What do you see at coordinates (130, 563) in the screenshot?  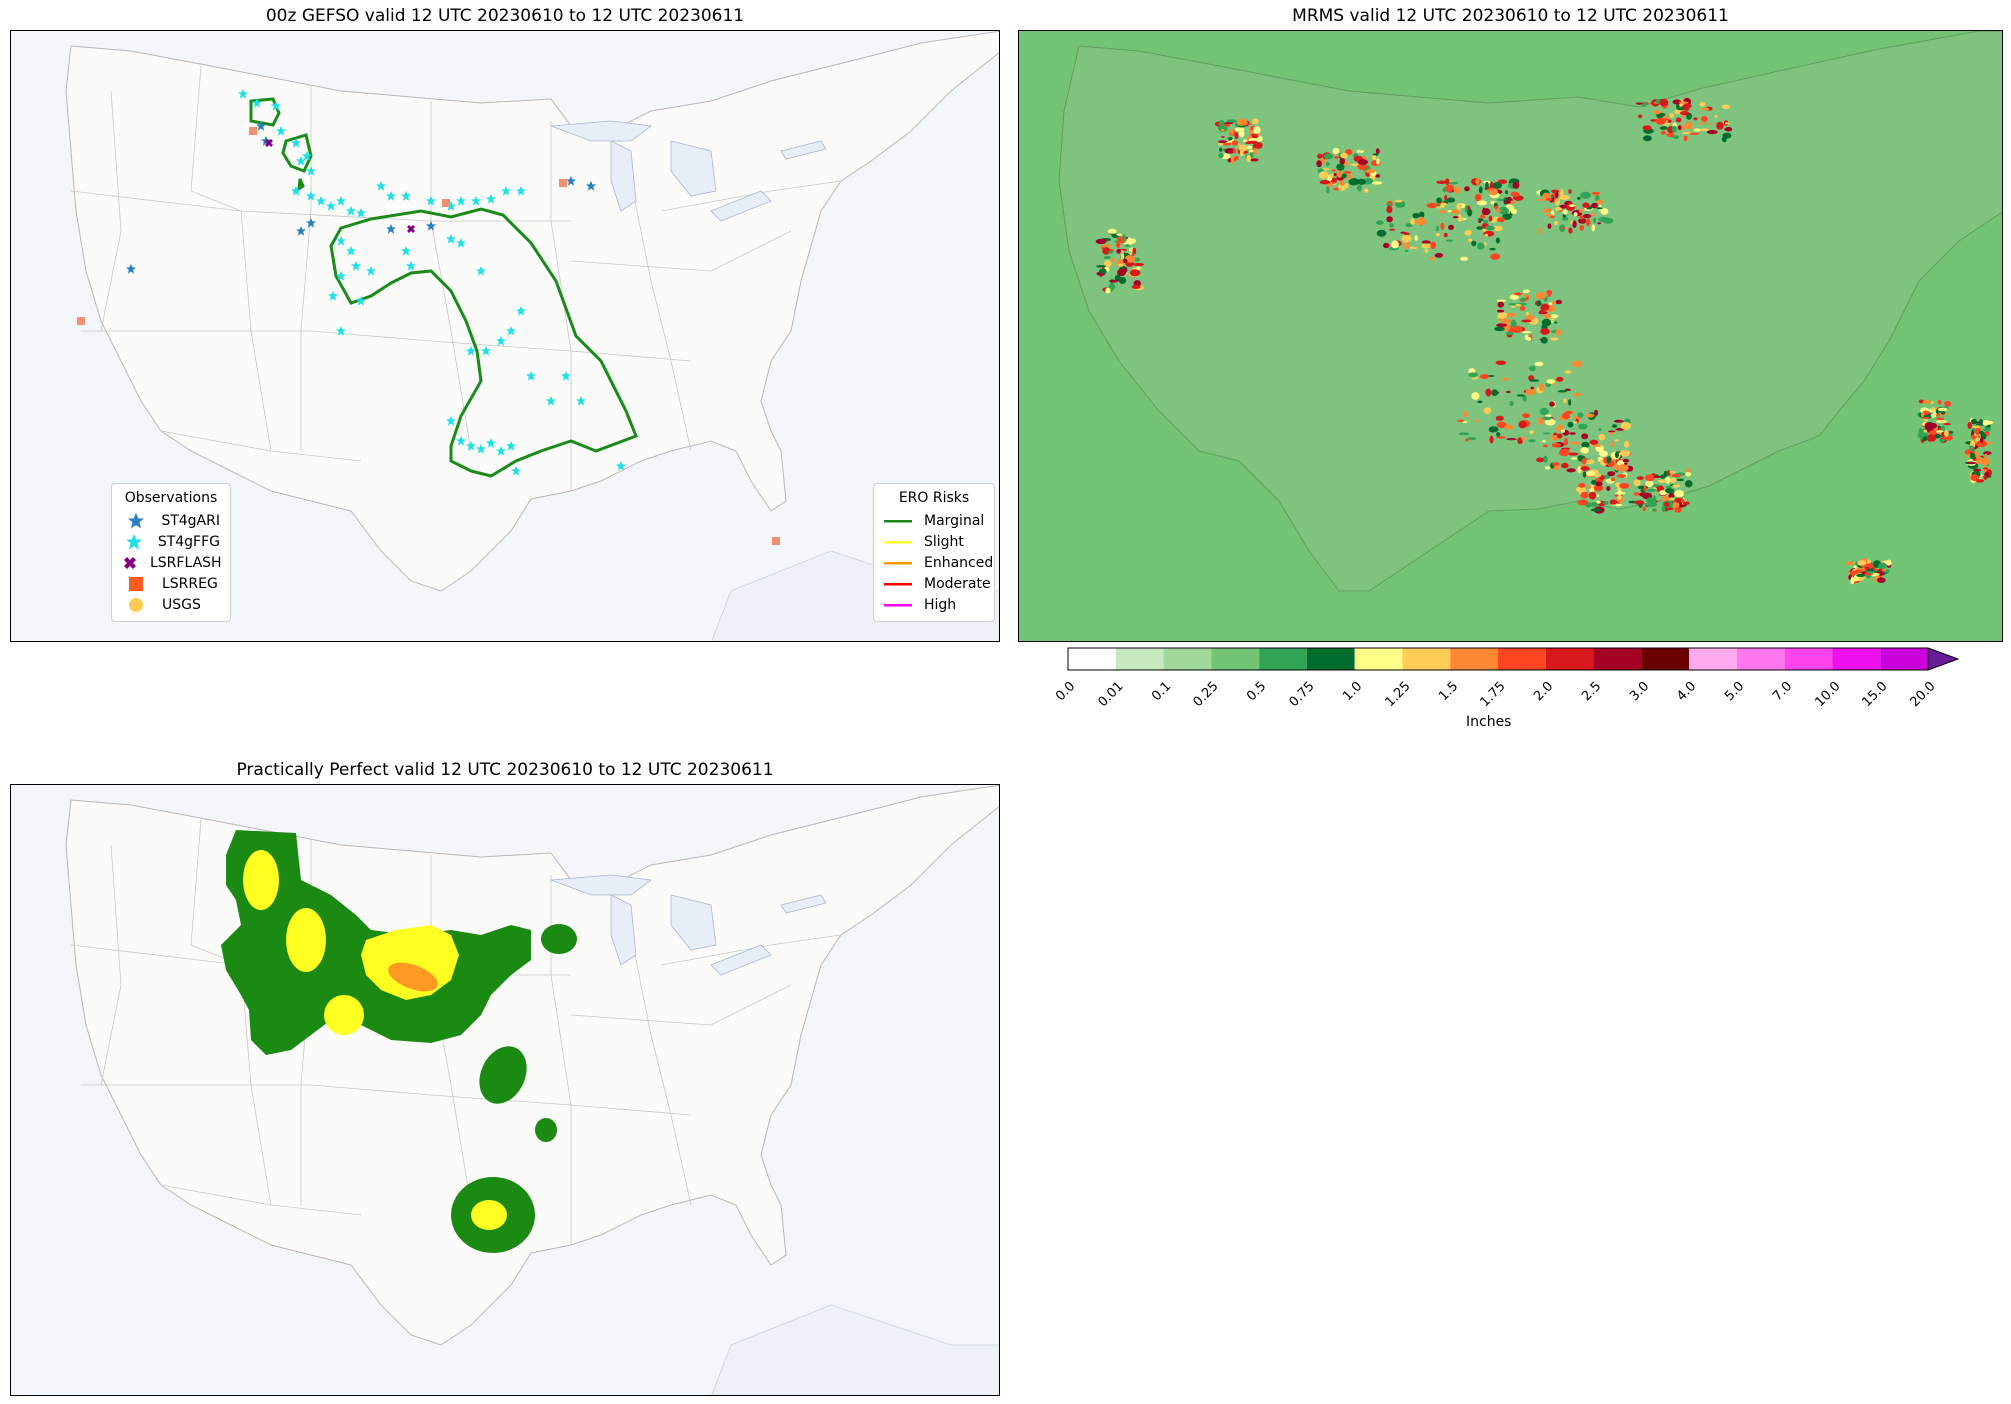 I see `x-marker-icon` at bounding box center [130, 563].